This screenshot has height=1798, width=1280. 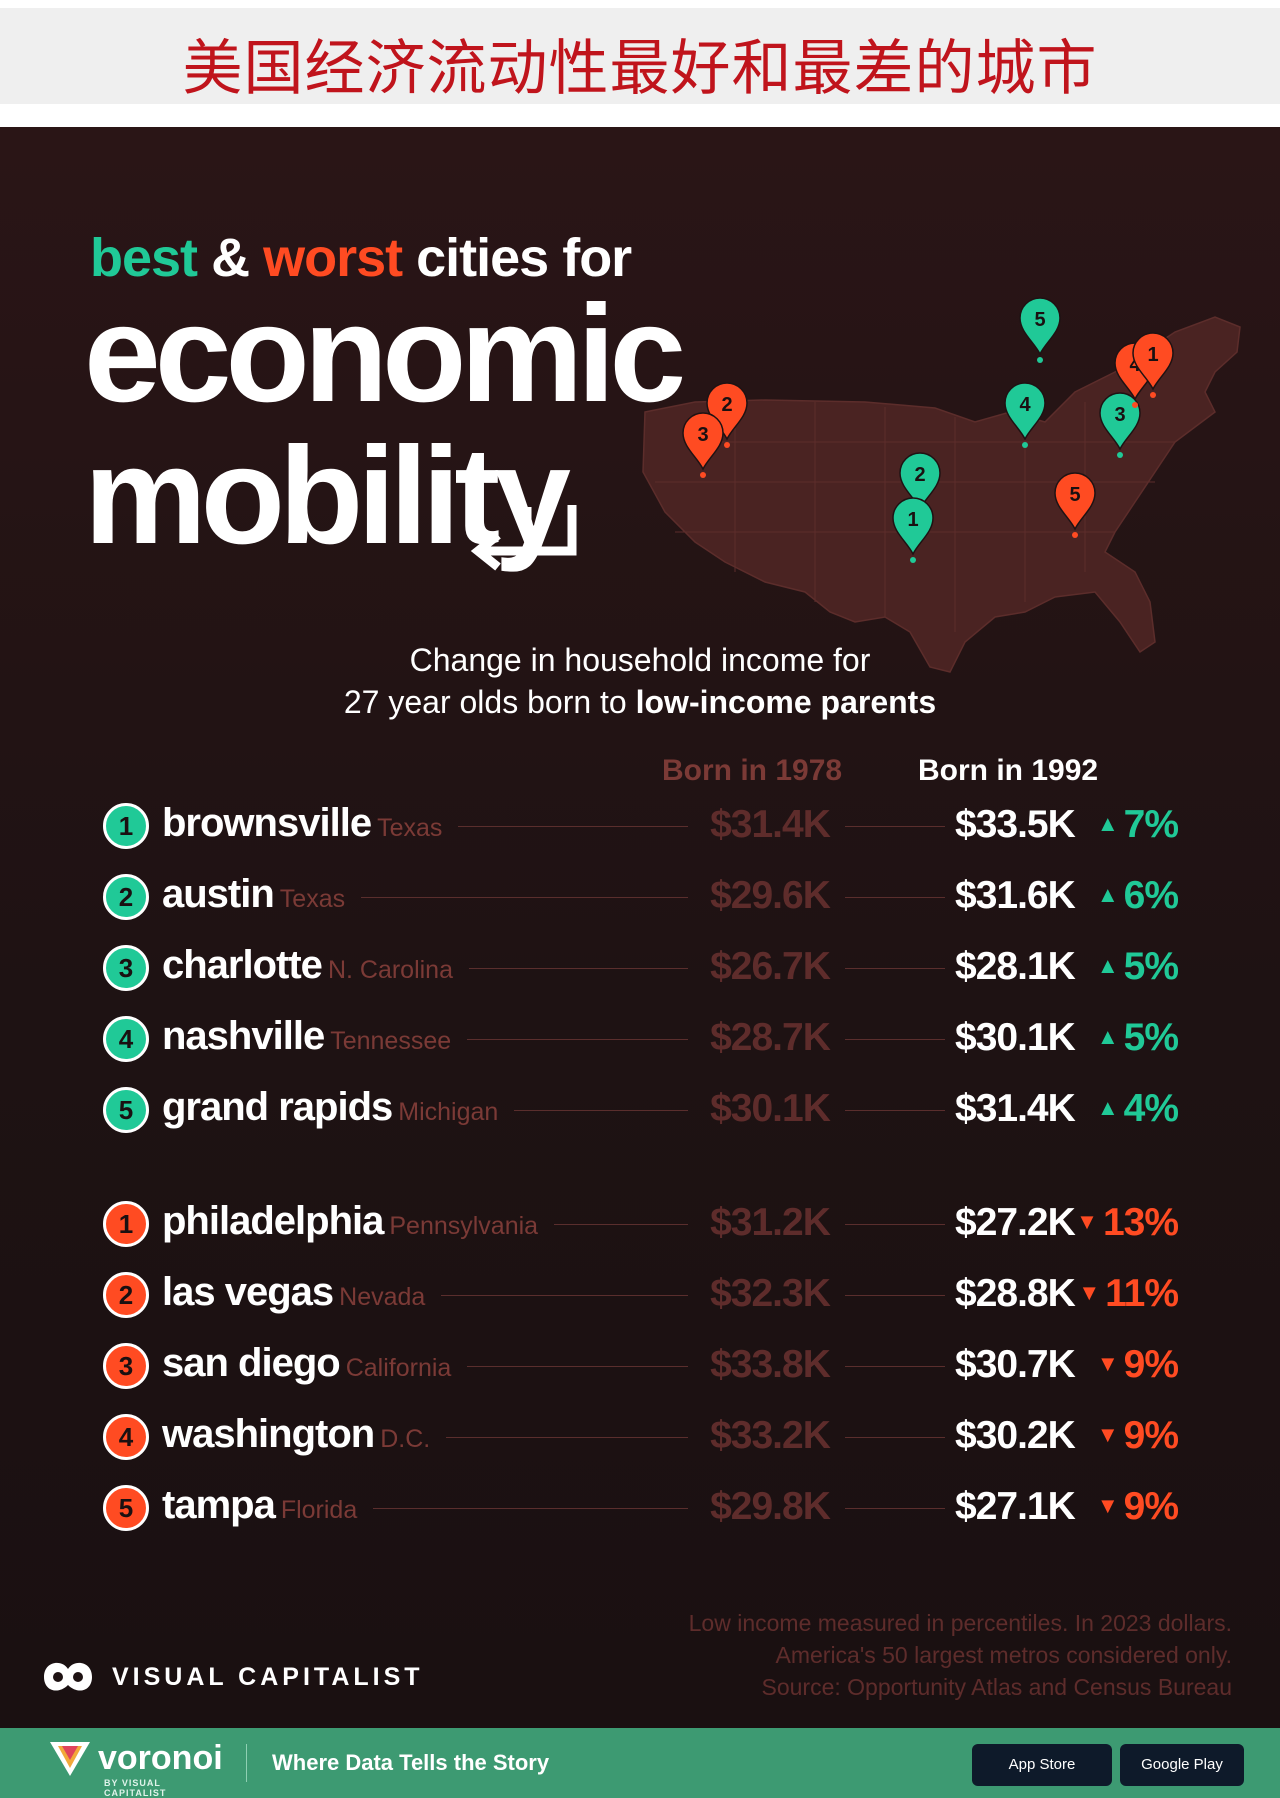 I want to click on table-row: 5 tampa Florida $29.8K $27.1K ▼ 9%, so click(x=640, y=1507).